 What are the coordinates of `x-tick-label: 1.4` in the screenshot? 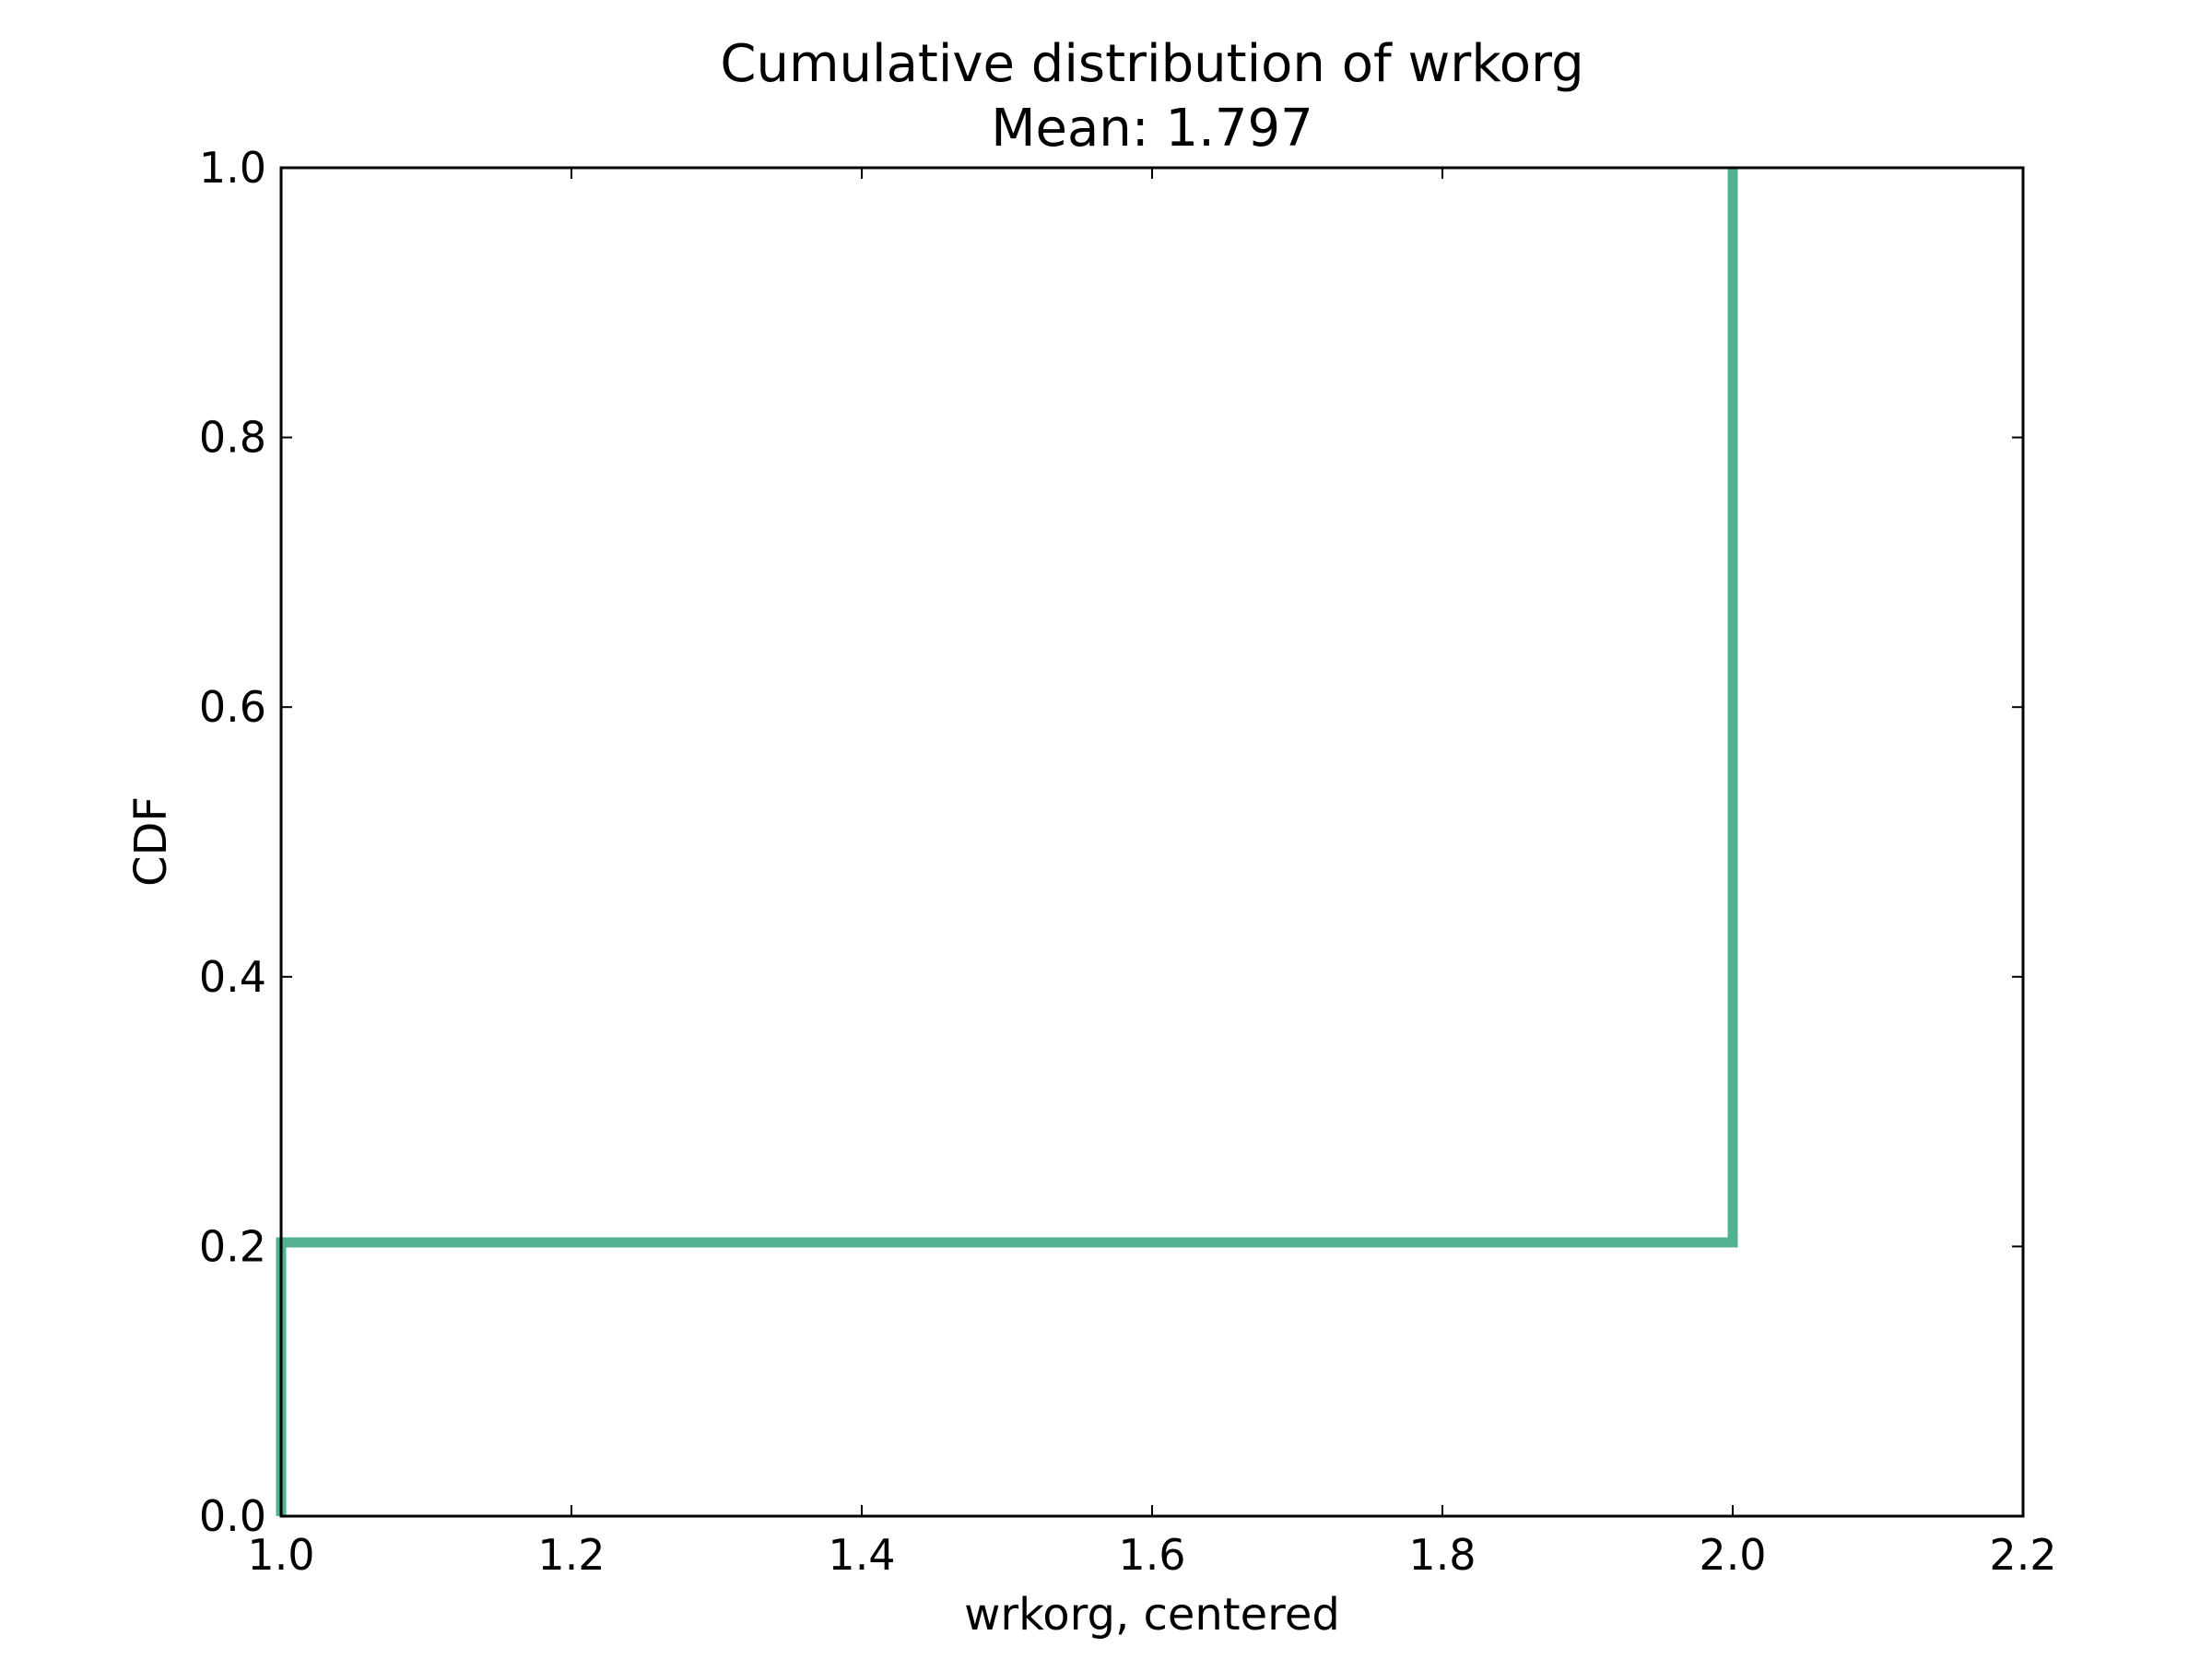 It's located at (861, 1555).